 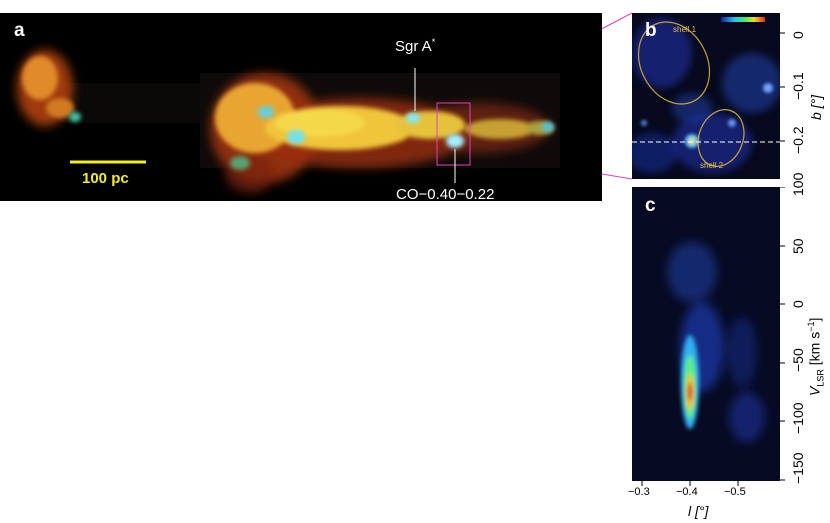 I want to click on v-tick-3: −50, so click(x=798, y=360).